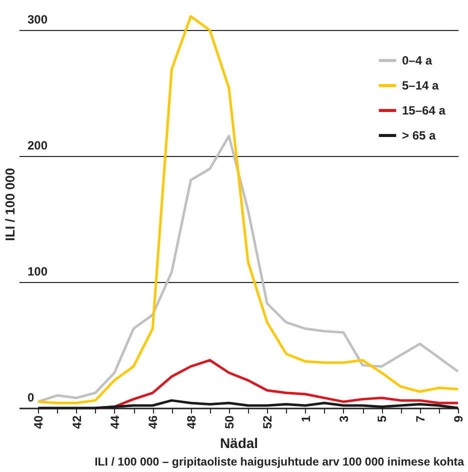  What do you see at coordinates (382, 418) in the screenshot?
I see `x-tick-label: 5` at bounding box center [382, 418].